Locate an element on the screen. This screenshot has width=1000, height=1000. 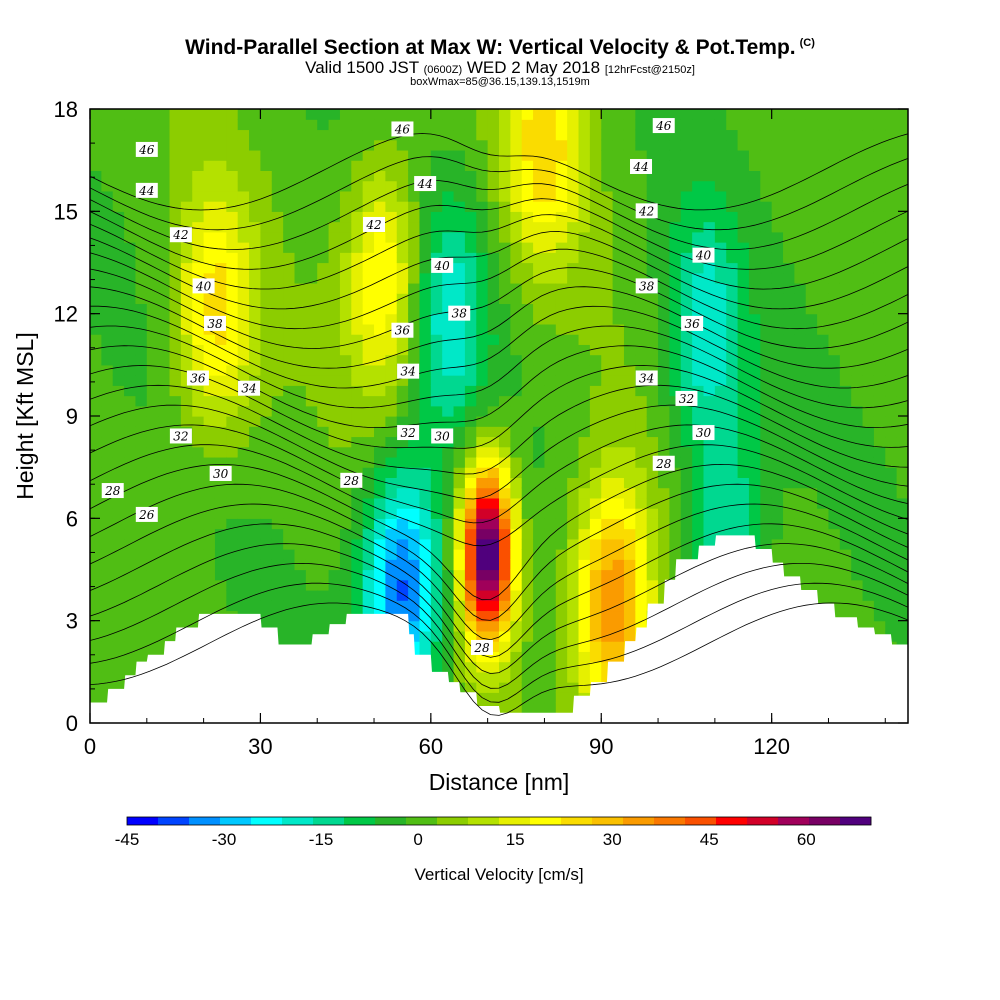
theta-label-text: 46 is located at coordinates (663, 126).